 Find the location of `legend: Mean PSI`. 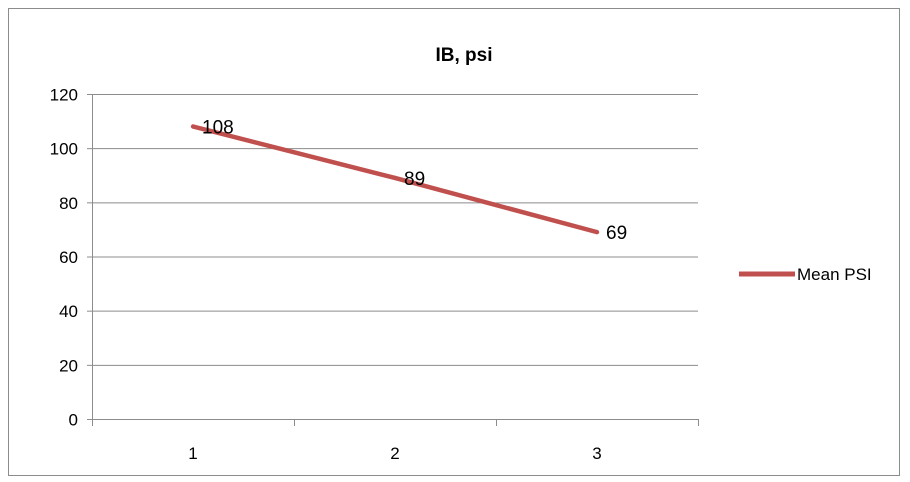

legend: Mean PSI is located at coordinates (805, 274).